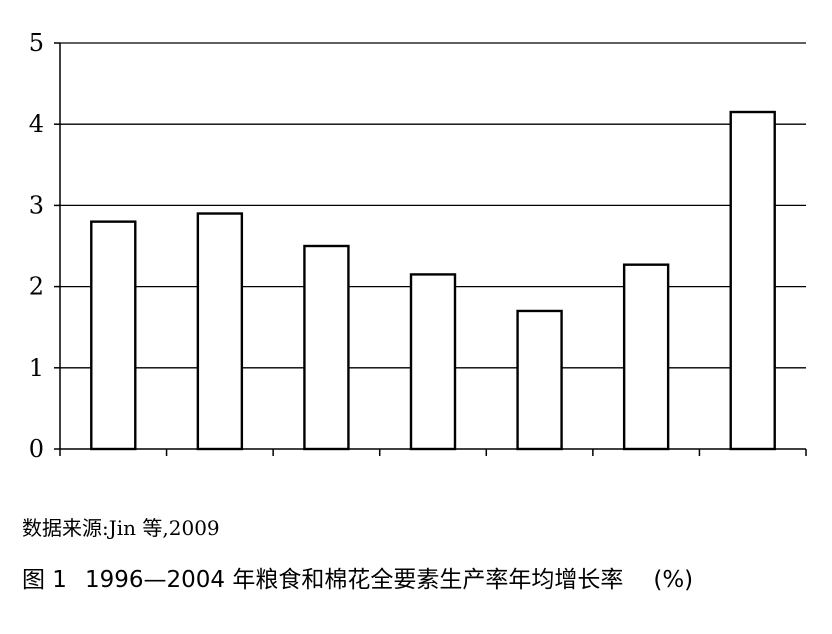 The image size is (832, 634). What do you see at coordinates (113, 335) in the screenshot?
I see `bar-早稻` at bounding box center [113, 335].